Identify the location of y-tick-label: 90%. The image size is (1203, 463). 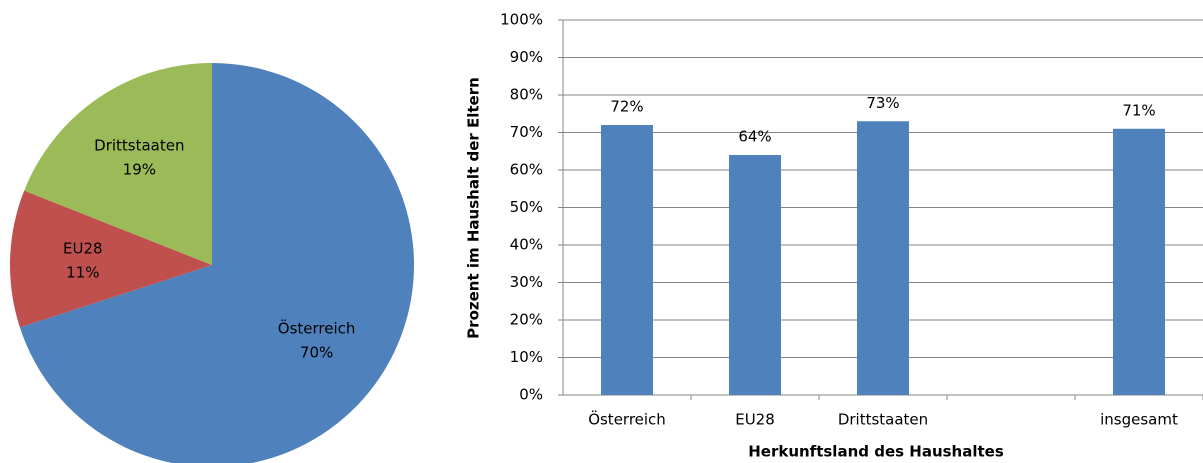
(526, 57).